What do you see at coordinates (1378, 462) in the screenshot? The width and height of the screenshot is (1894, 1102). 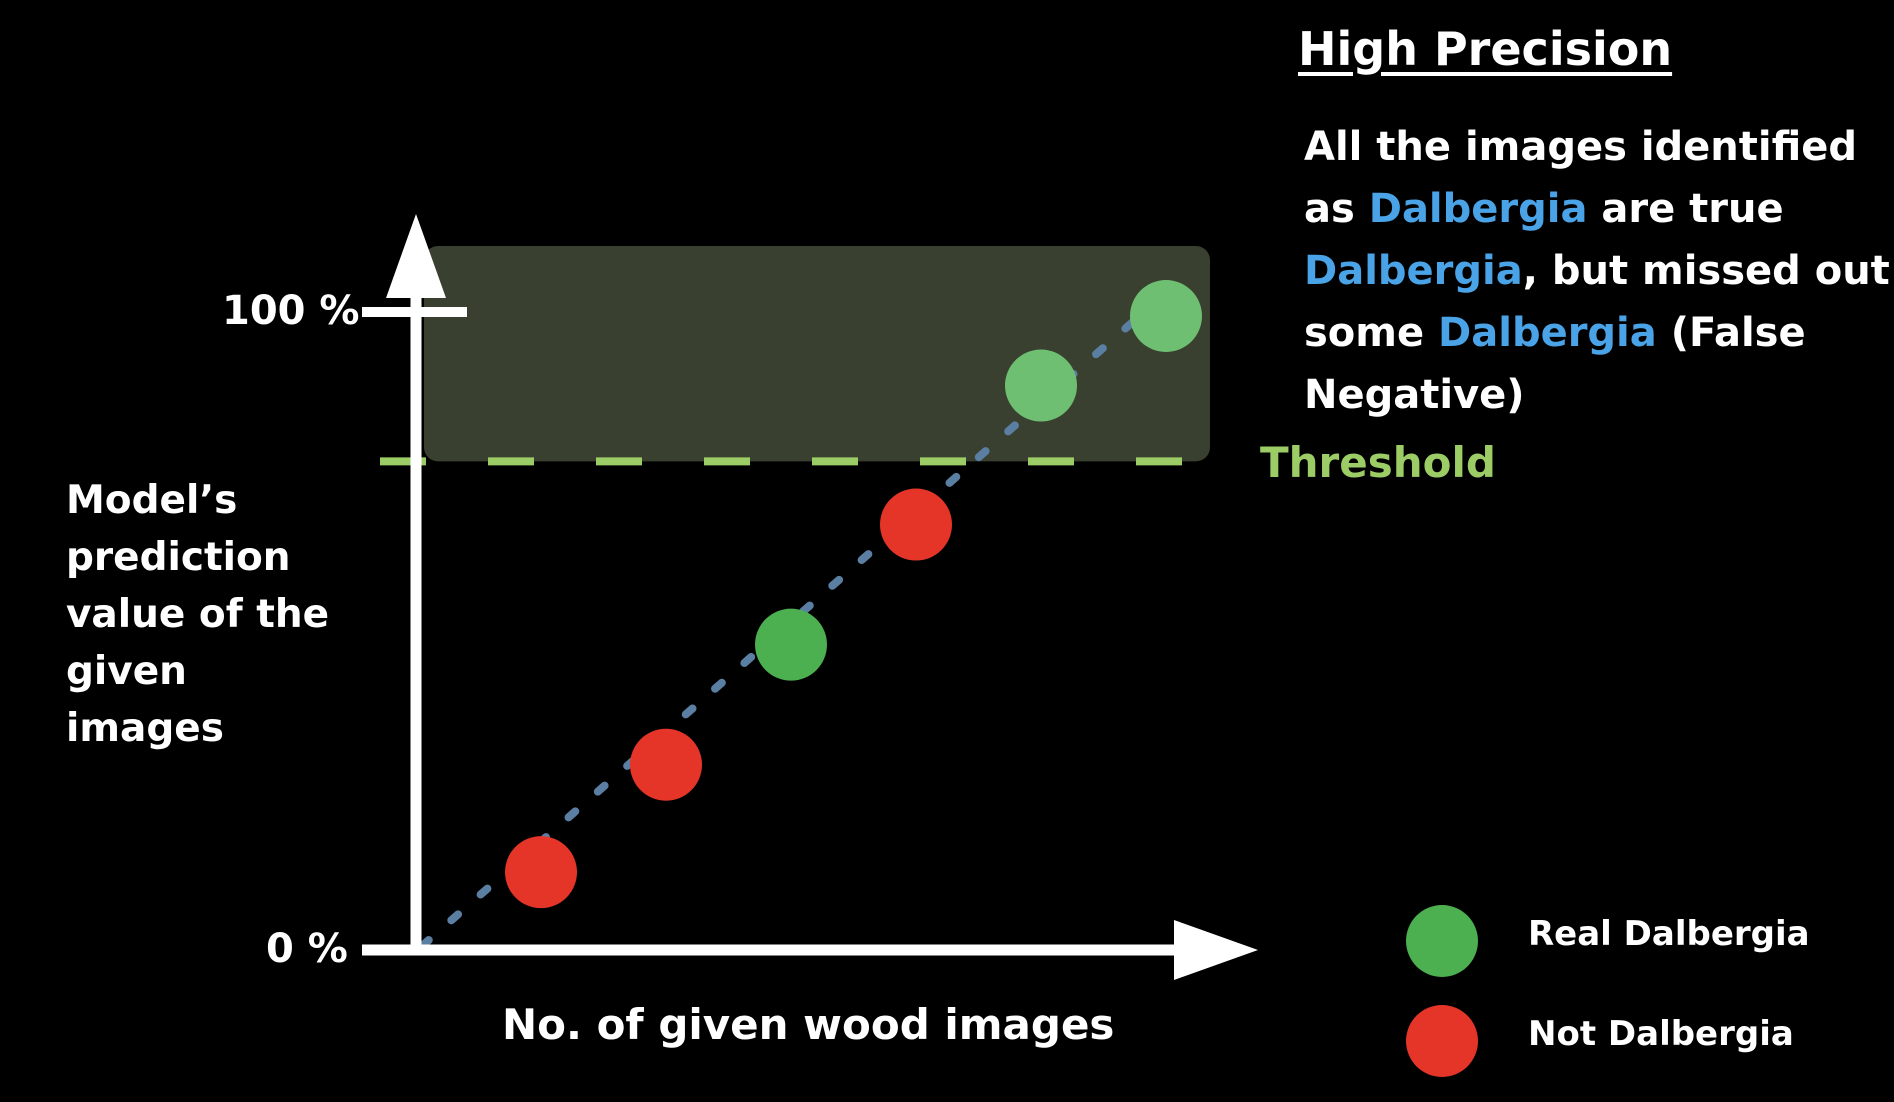 I see `threshold-label: Threshold` at bounding box center [1378, 462].